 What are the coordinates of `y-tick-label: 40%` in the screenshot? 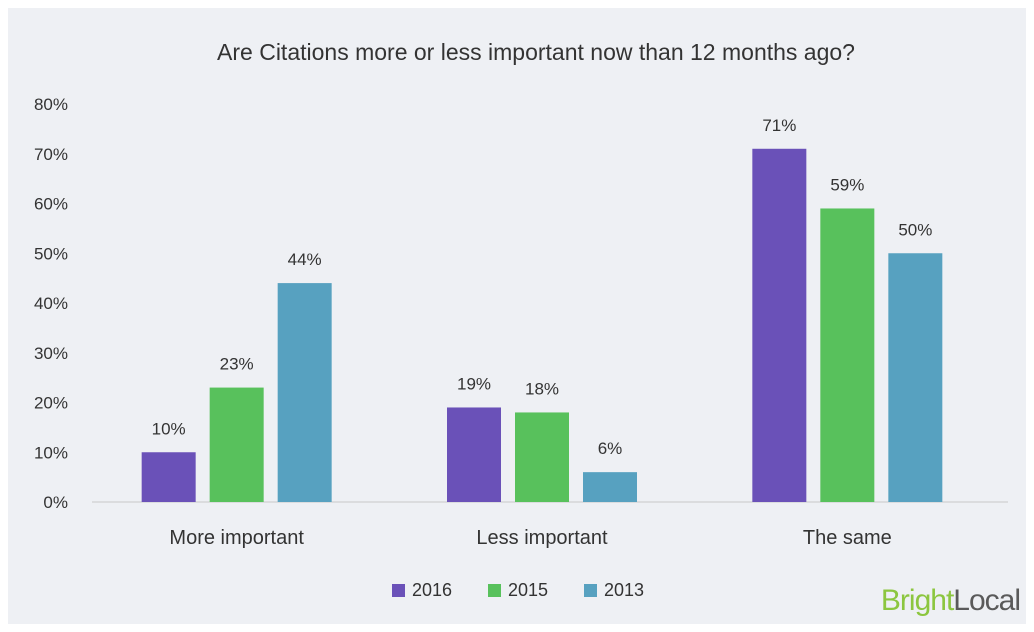 It's located at (51, 303).